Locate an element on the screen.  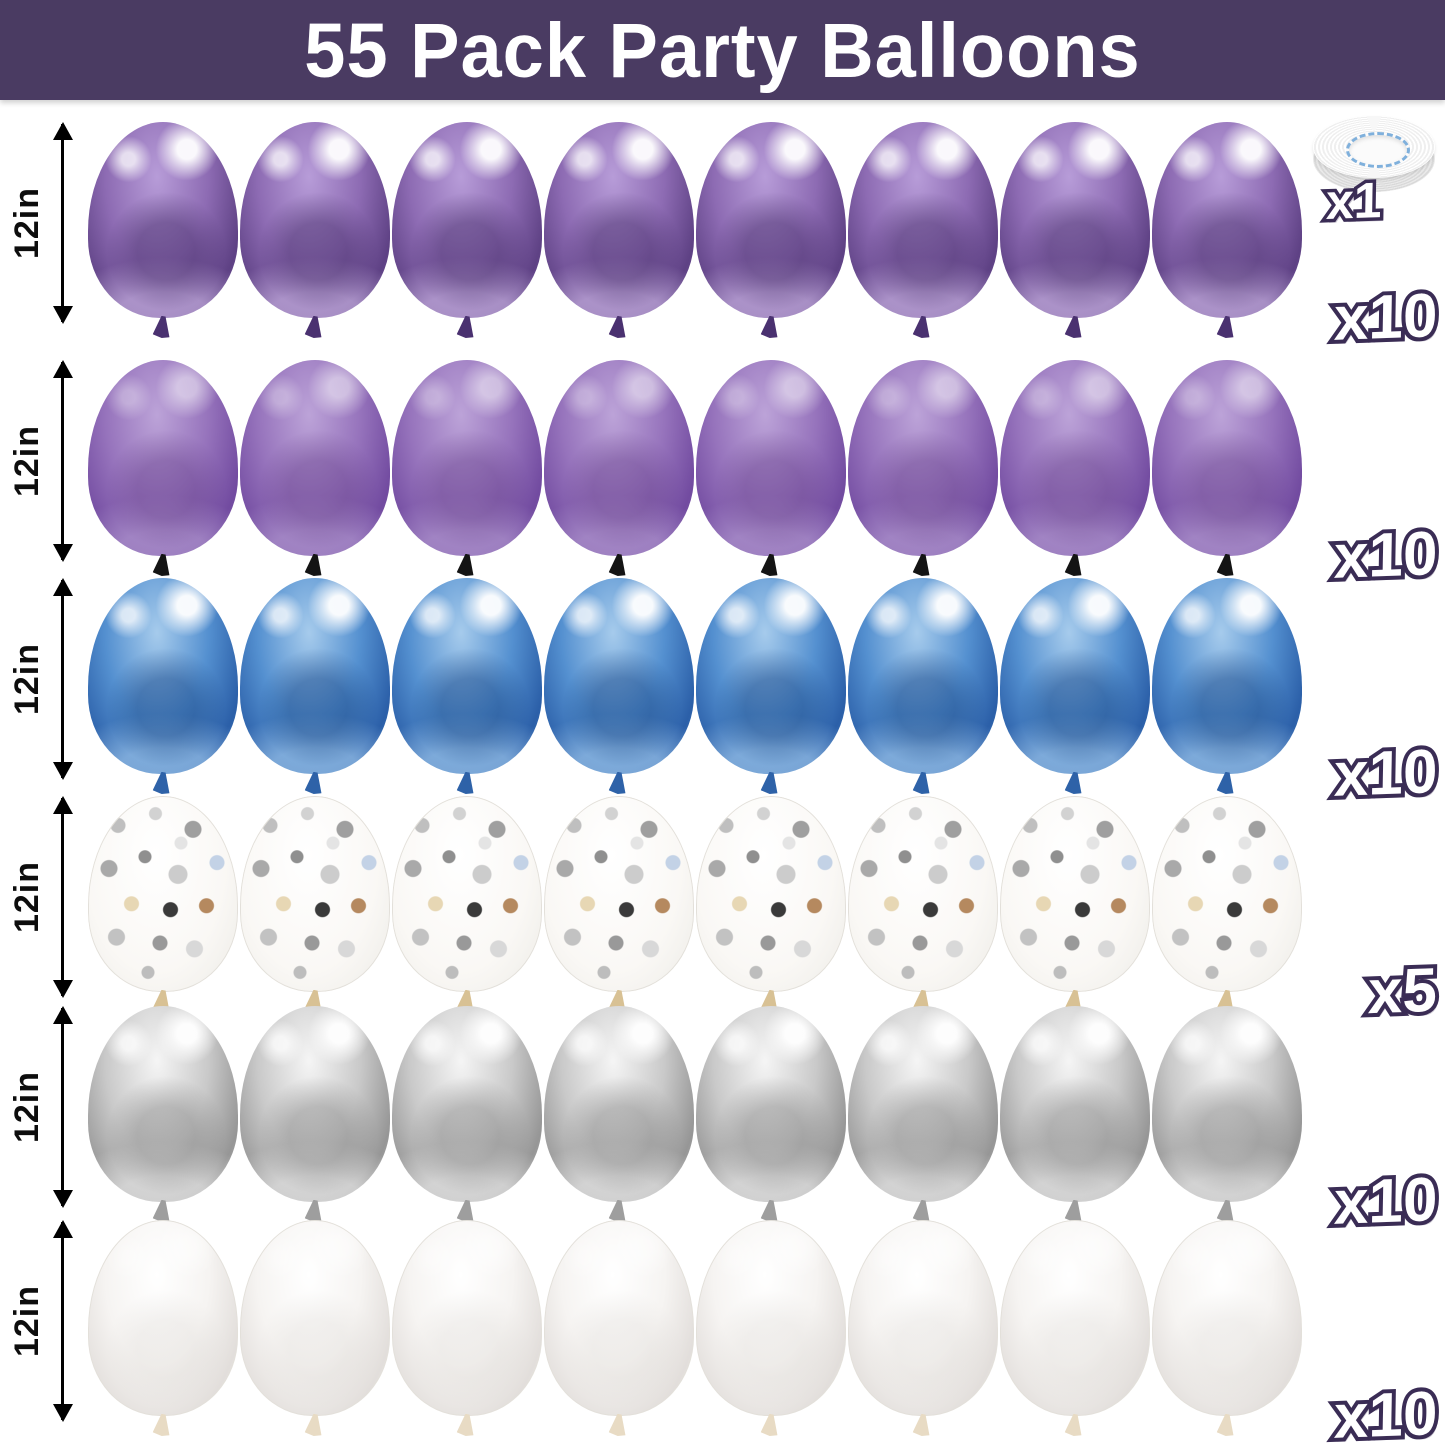
ribbon-roll-core is located at coordinates (1378, 150).